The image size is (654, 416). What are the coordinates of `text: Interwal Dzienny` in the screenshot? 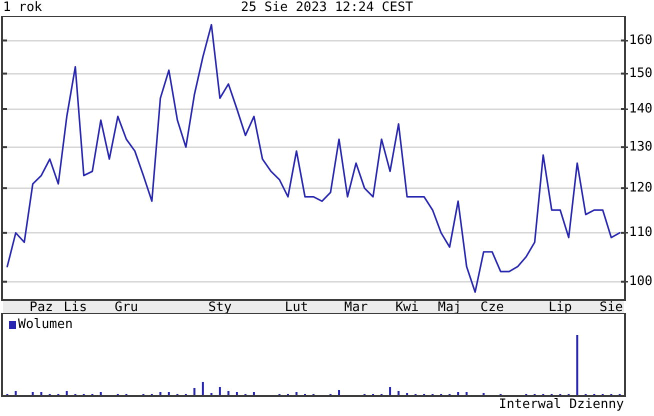 It's located at (561, 405).